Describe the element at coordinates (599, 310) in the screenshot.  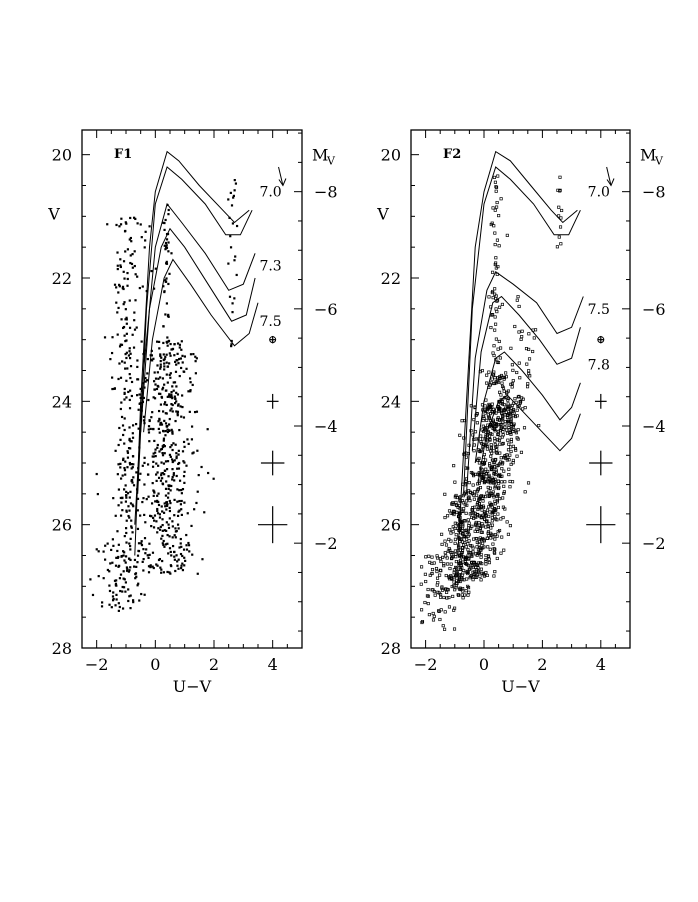
I see `isochrone-age-label: 7.5` at that location.